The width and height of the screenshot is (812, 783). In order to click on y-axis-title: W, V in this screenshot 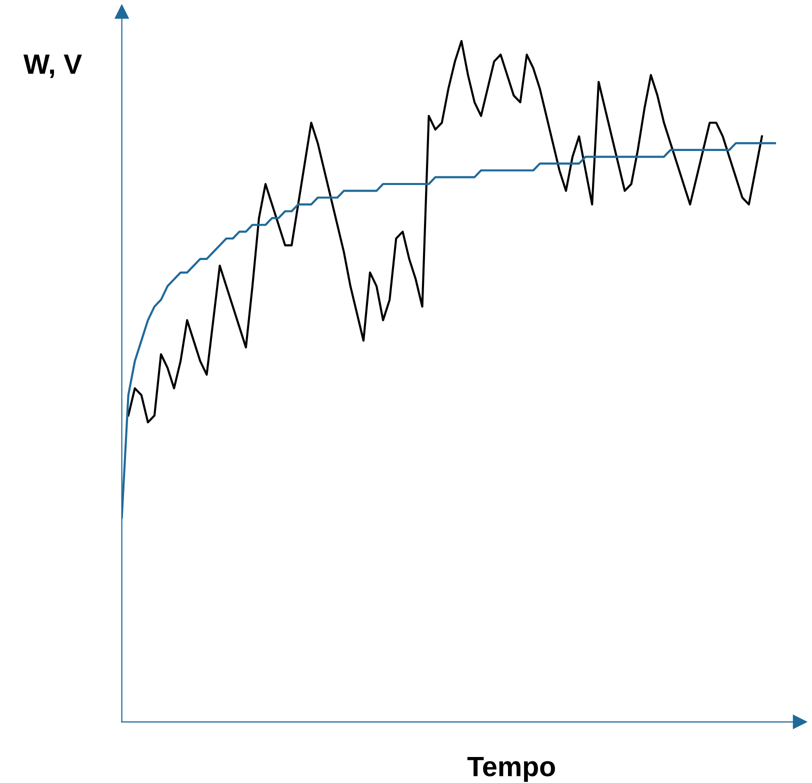, I will do `click(52, 66)`.